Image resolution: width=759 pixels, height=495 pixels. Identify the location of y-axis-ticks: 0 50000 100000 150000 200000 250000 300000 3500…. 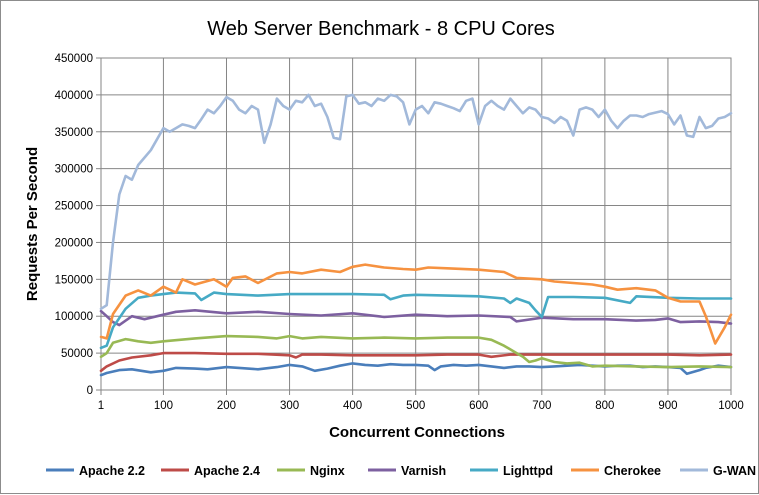
(78, 225).